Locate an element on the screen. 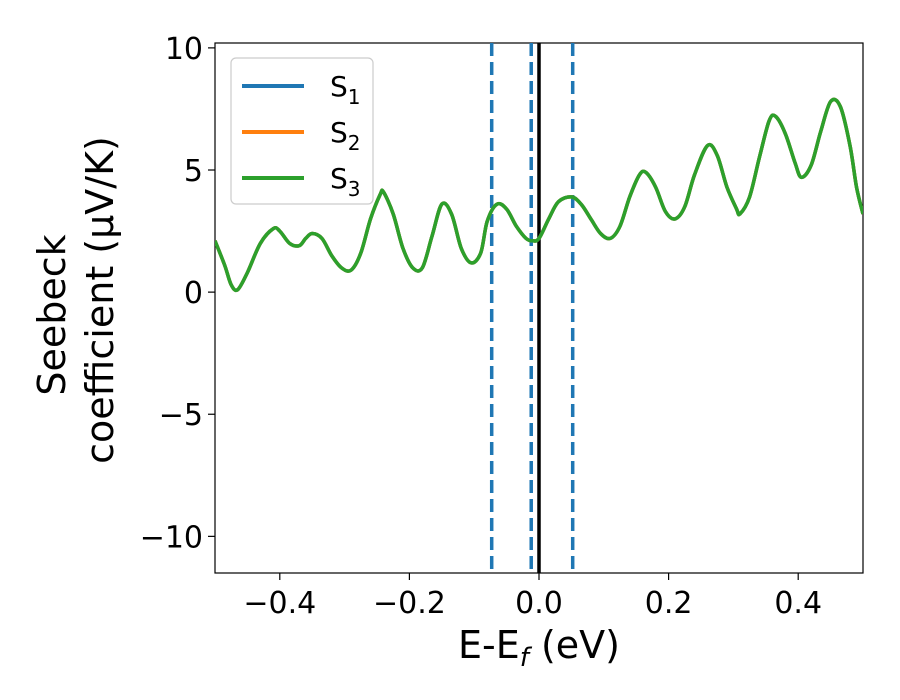 Image resolution: width=900 pixels, height=700 pixels. y-axis-ticks: −10 −5 0 5 10 is located at coordinates (177, 293).